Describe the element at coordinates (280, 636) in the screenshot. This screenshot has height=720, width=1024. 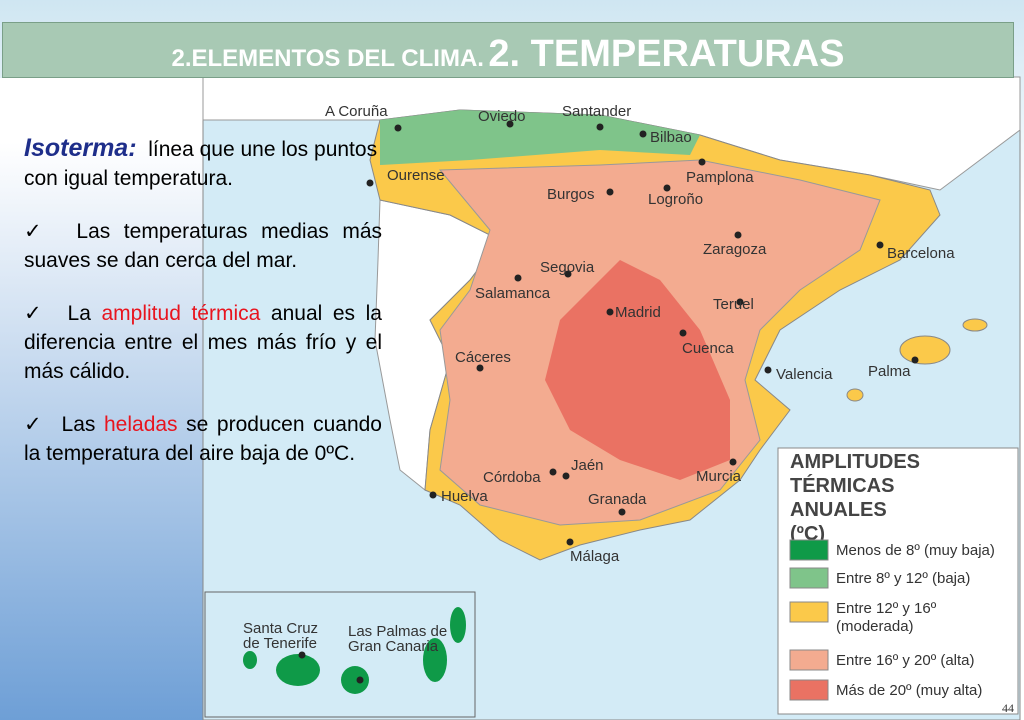
I see `city-label: Santa Cruz de Tenerife` at that location.